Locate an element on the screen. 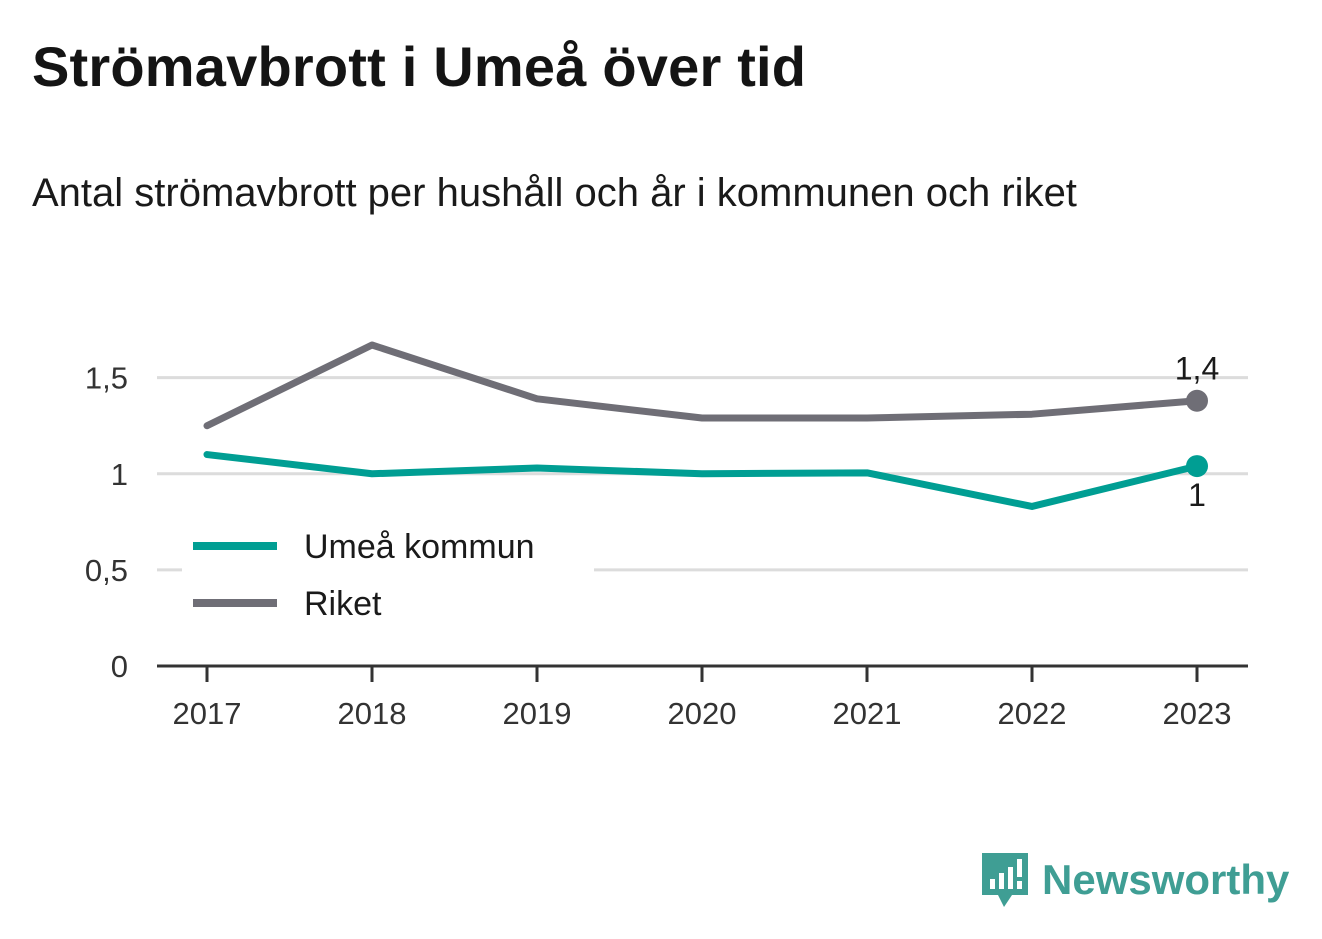 Image resolution: width=1322 pixels, height=939 pixels. x-tick-label: 2020 is located at coordinates (702, 713).